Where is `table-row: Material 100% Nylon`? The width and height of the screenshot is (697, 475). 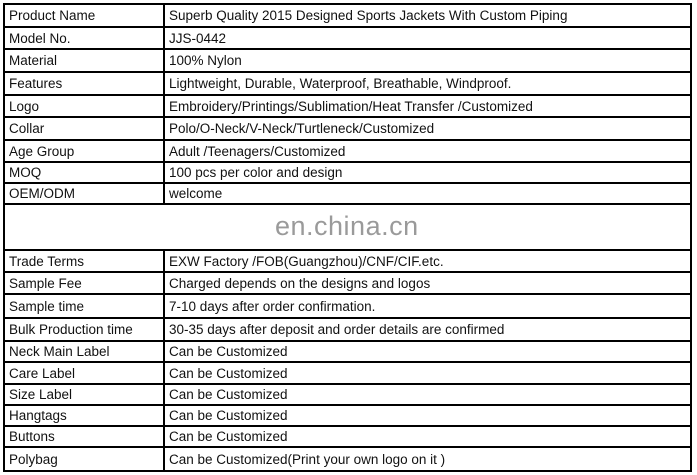
table-row: Material 100% Nylon is located at coordinates (347, 61).